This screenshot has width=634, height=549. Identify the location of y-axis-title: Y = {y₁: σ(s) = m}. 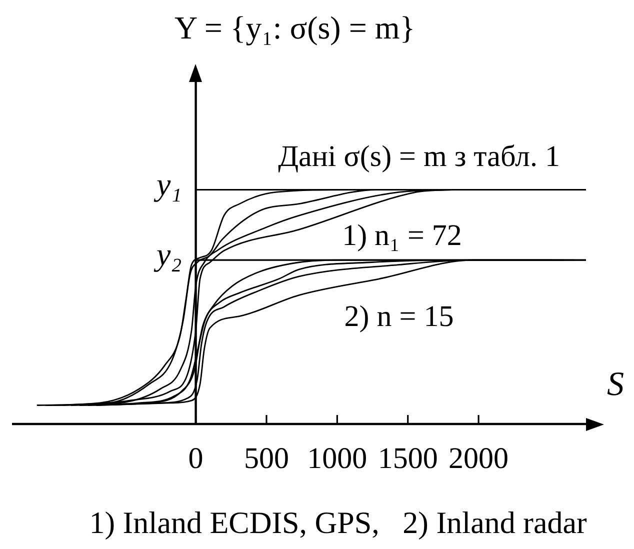
(295, 27).